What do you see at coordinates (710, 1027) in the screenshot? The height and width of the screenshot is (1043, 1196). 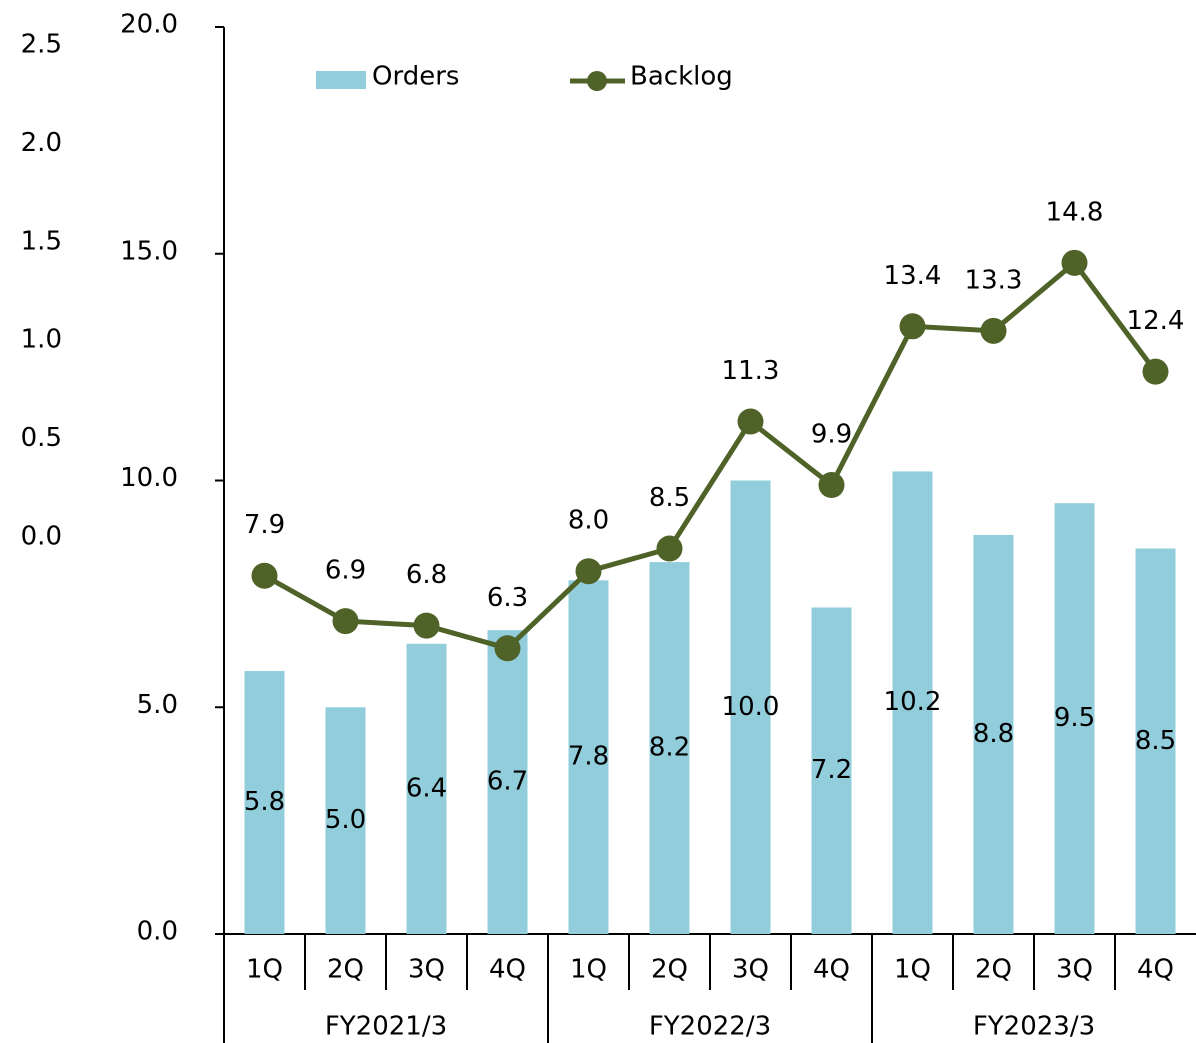 I see `group-label: FY2022/3` at bounding box center [710, 1027].